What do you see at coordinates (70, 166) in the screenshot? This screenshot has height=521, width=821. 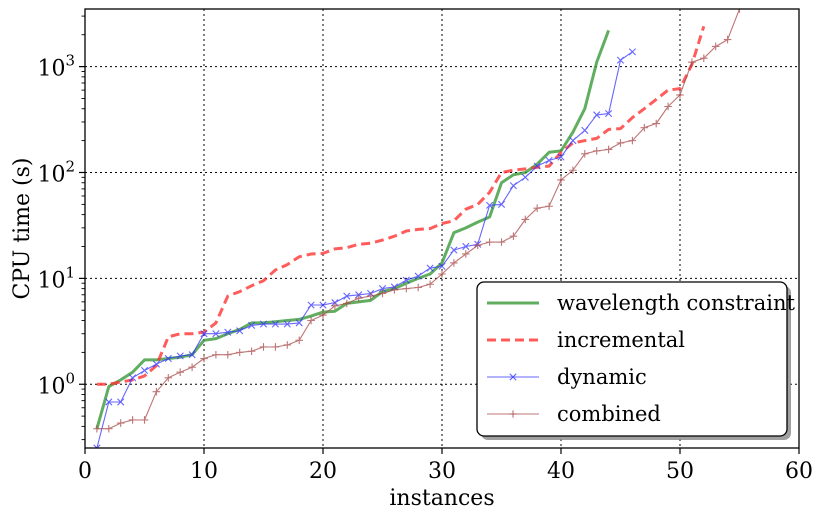 I see `y-tick-exponent: 2` at bounding box center [70, 166].